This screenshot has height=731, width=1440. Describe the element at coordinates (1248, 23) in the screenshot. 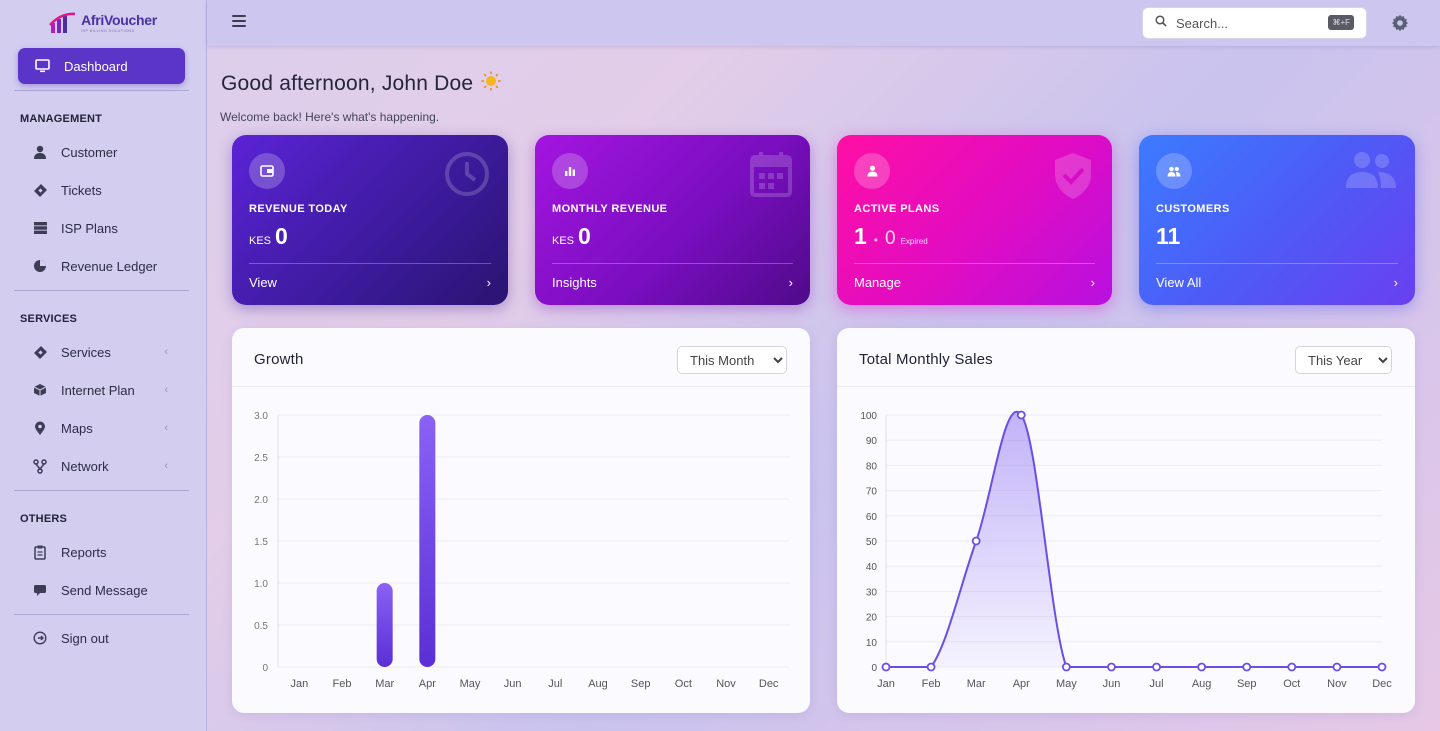

I see `search-input` at that location.